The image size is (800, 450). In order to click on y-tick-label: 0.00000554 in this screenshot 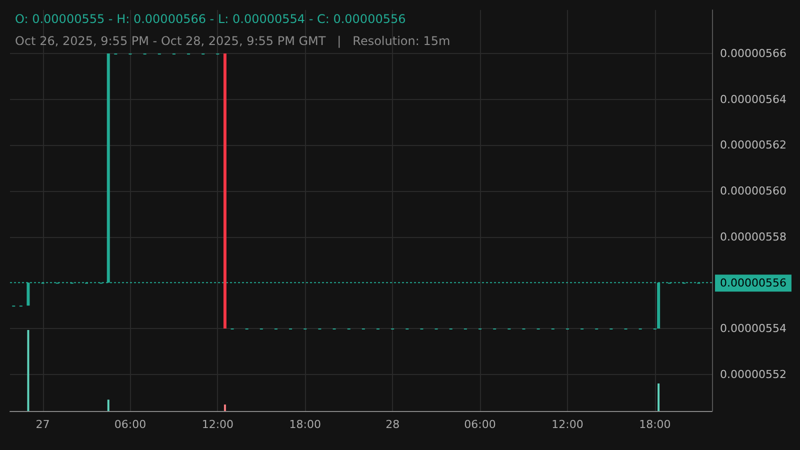, I will do `click(753, 329)`.